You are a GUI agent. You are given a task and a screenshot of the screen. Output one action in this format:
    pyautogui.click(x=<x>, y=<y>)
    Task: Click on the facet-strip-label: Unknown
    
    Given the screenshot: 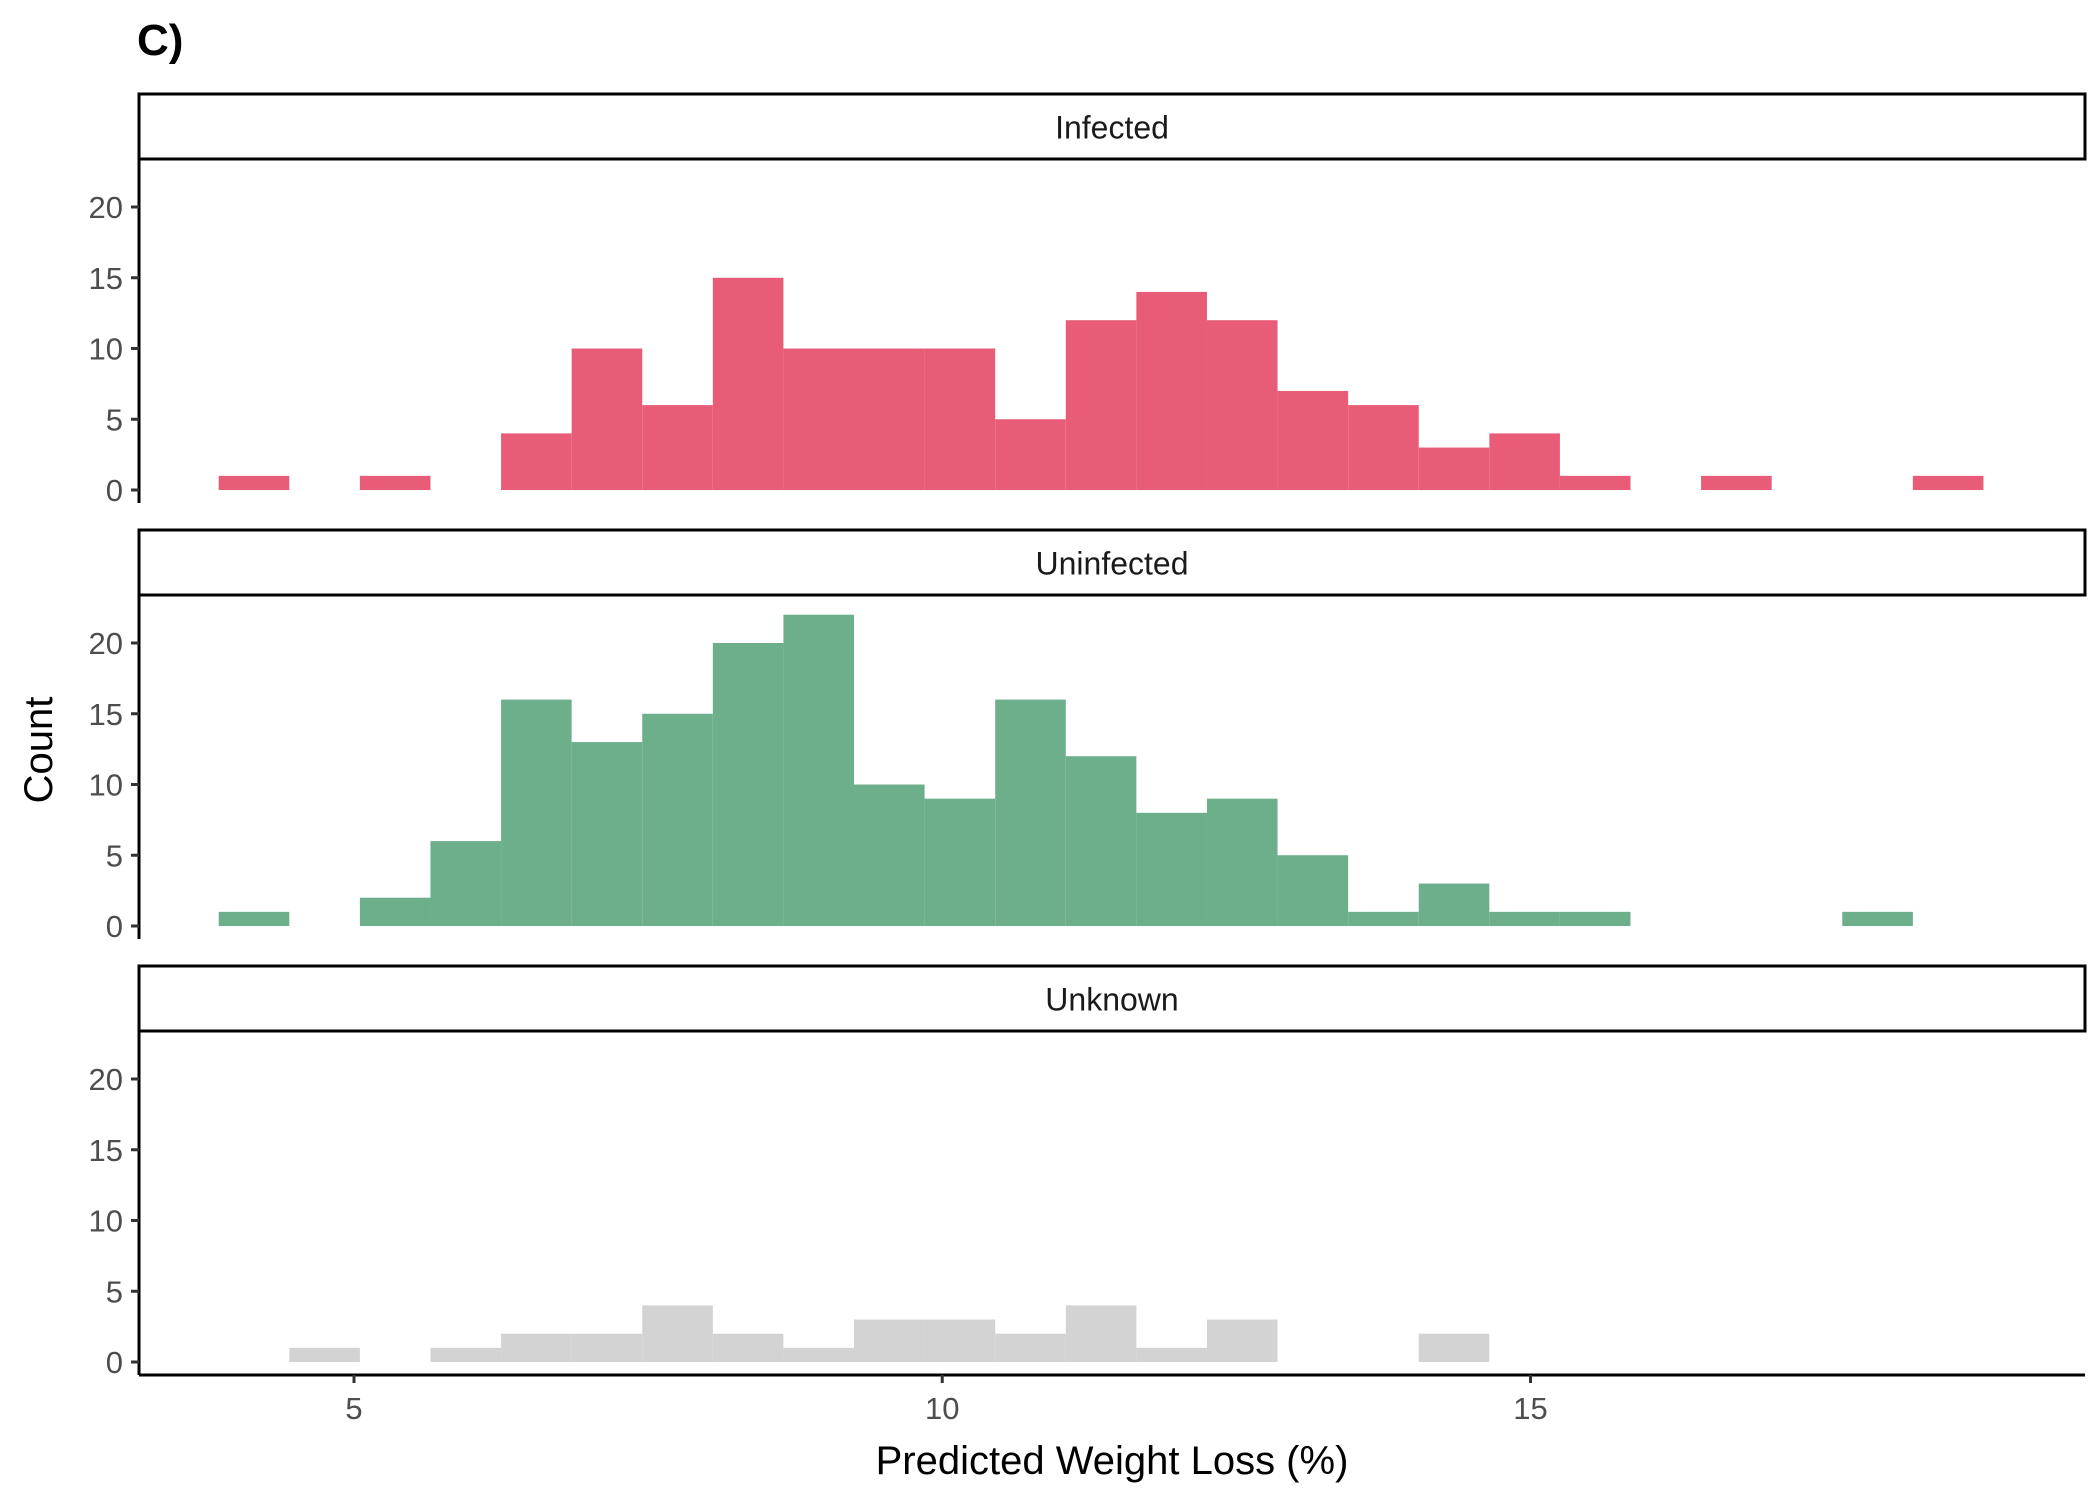 What is the action you would take?
    pyautogui.click(x=1111, y=1000)
    